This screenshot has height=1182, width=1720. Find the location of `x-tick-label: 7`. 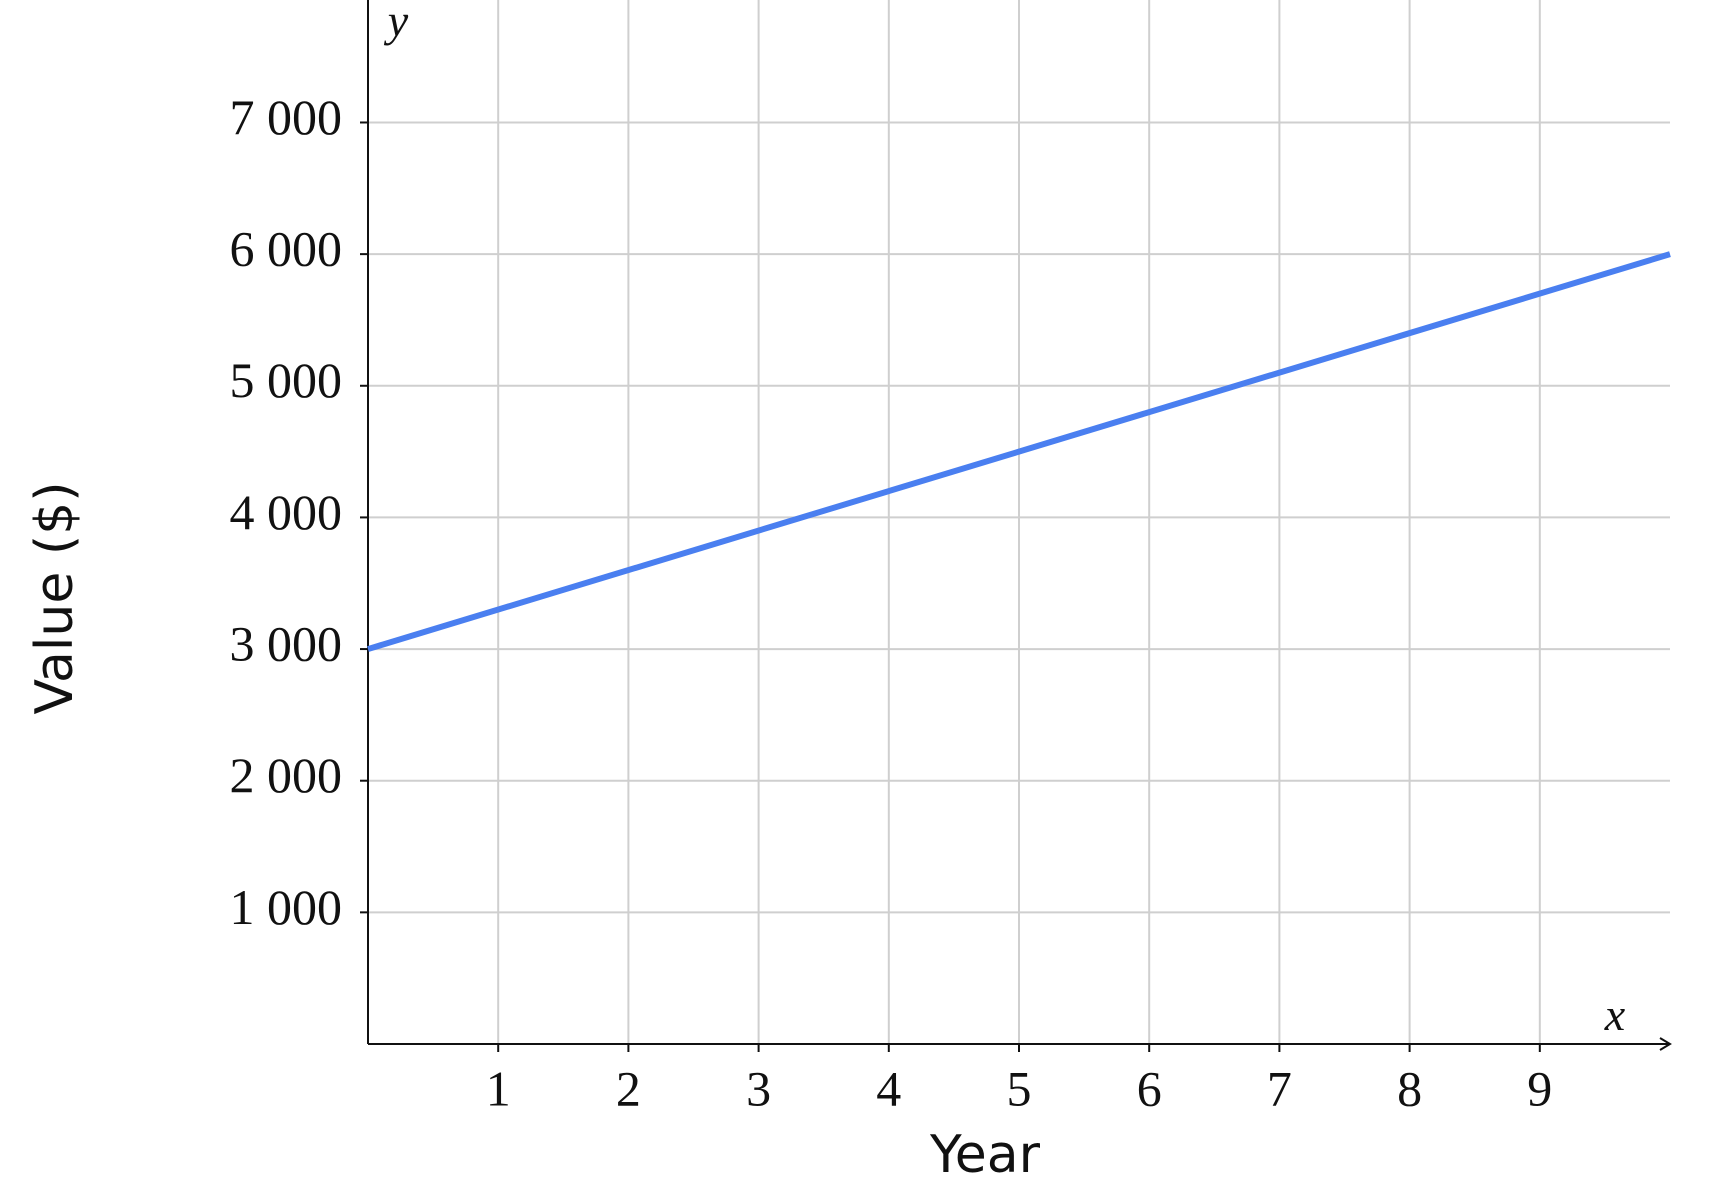

x-tick-label: 7 is located at coordinates (1279, 1088).